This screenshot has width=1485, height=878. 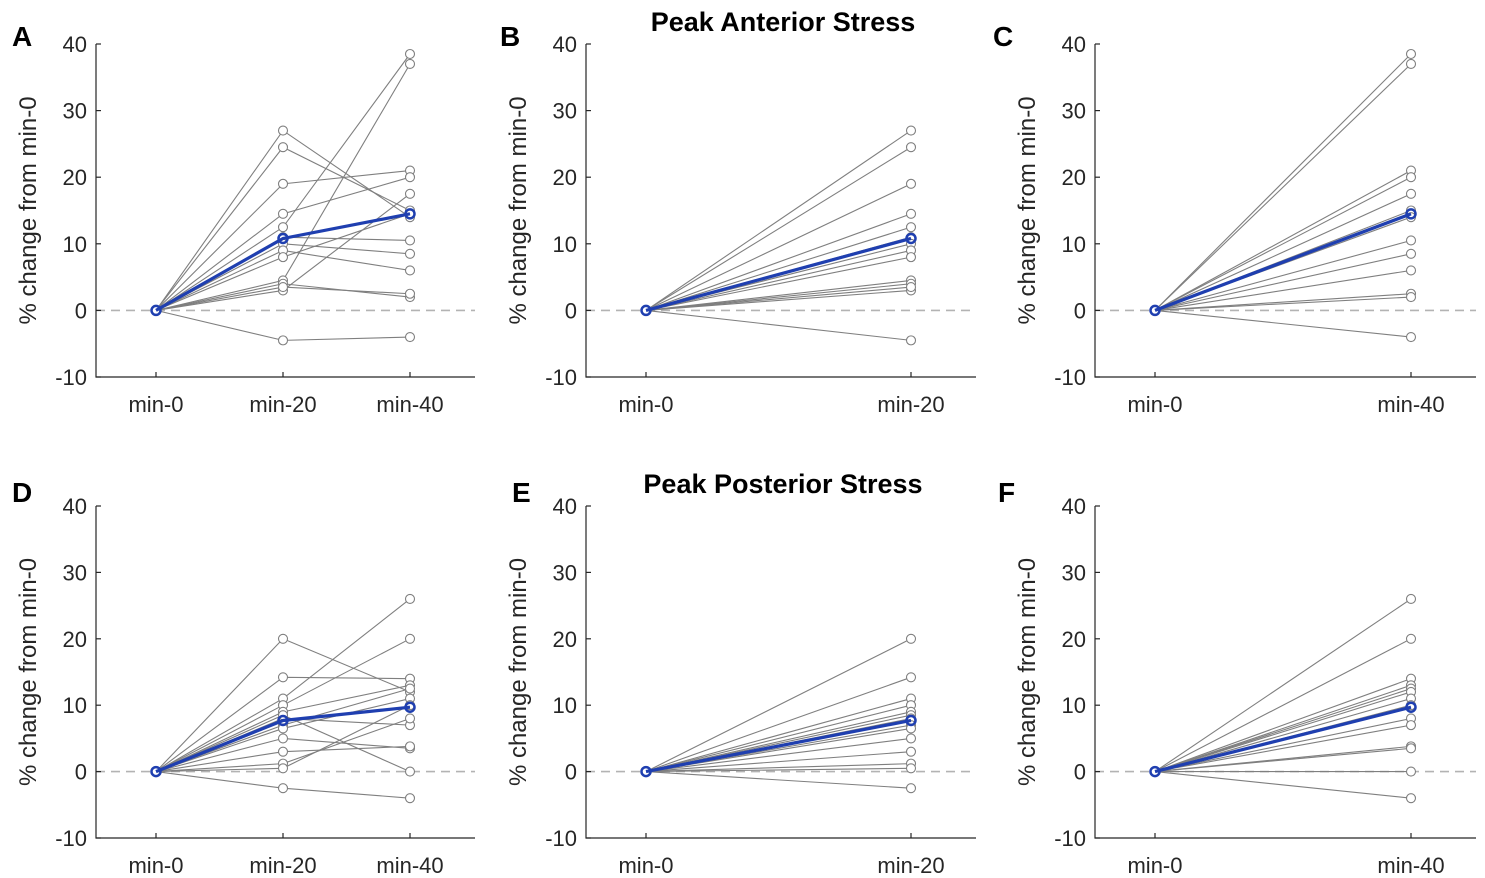 I want to click on panel-letter: F, so click(x=1006, y=492).